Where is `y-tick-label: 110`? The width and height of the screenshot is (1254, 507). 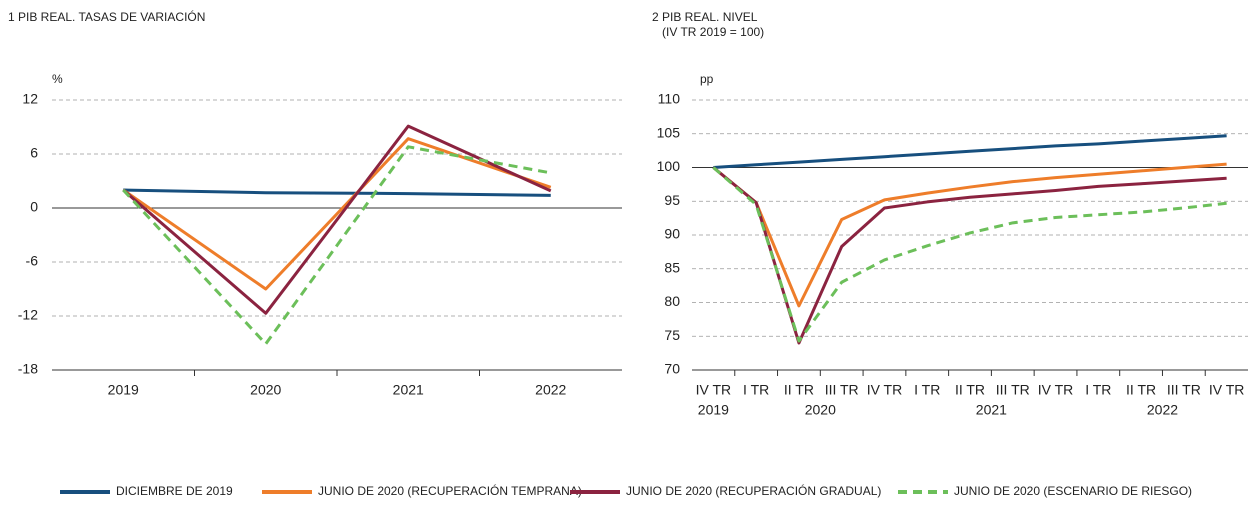
y-tick-label: 110 is located at coordinates (669, 99).